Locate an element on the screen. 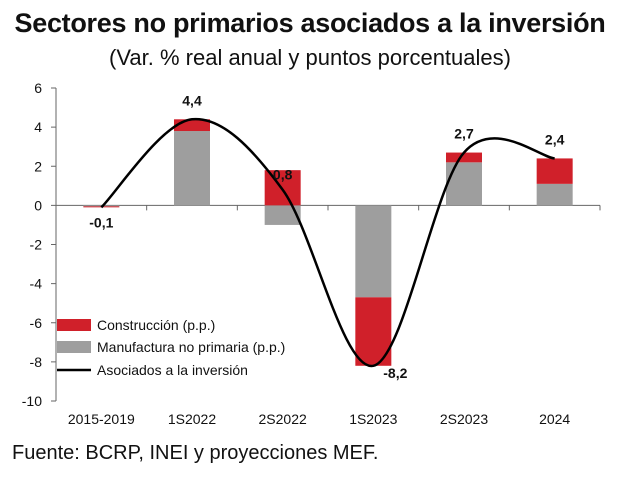 The width and height of the screenshot is (620, 484). legend-swatch-manufactura is located at coordinates (74, 347).